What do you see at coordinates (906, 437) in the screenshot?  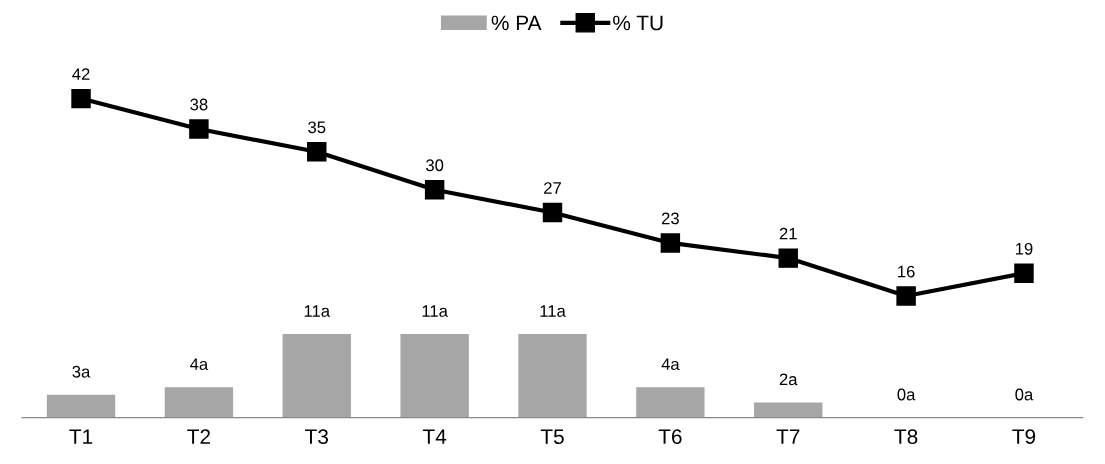 I see `x-tick-label: T8` at bounding box center [906, 437].